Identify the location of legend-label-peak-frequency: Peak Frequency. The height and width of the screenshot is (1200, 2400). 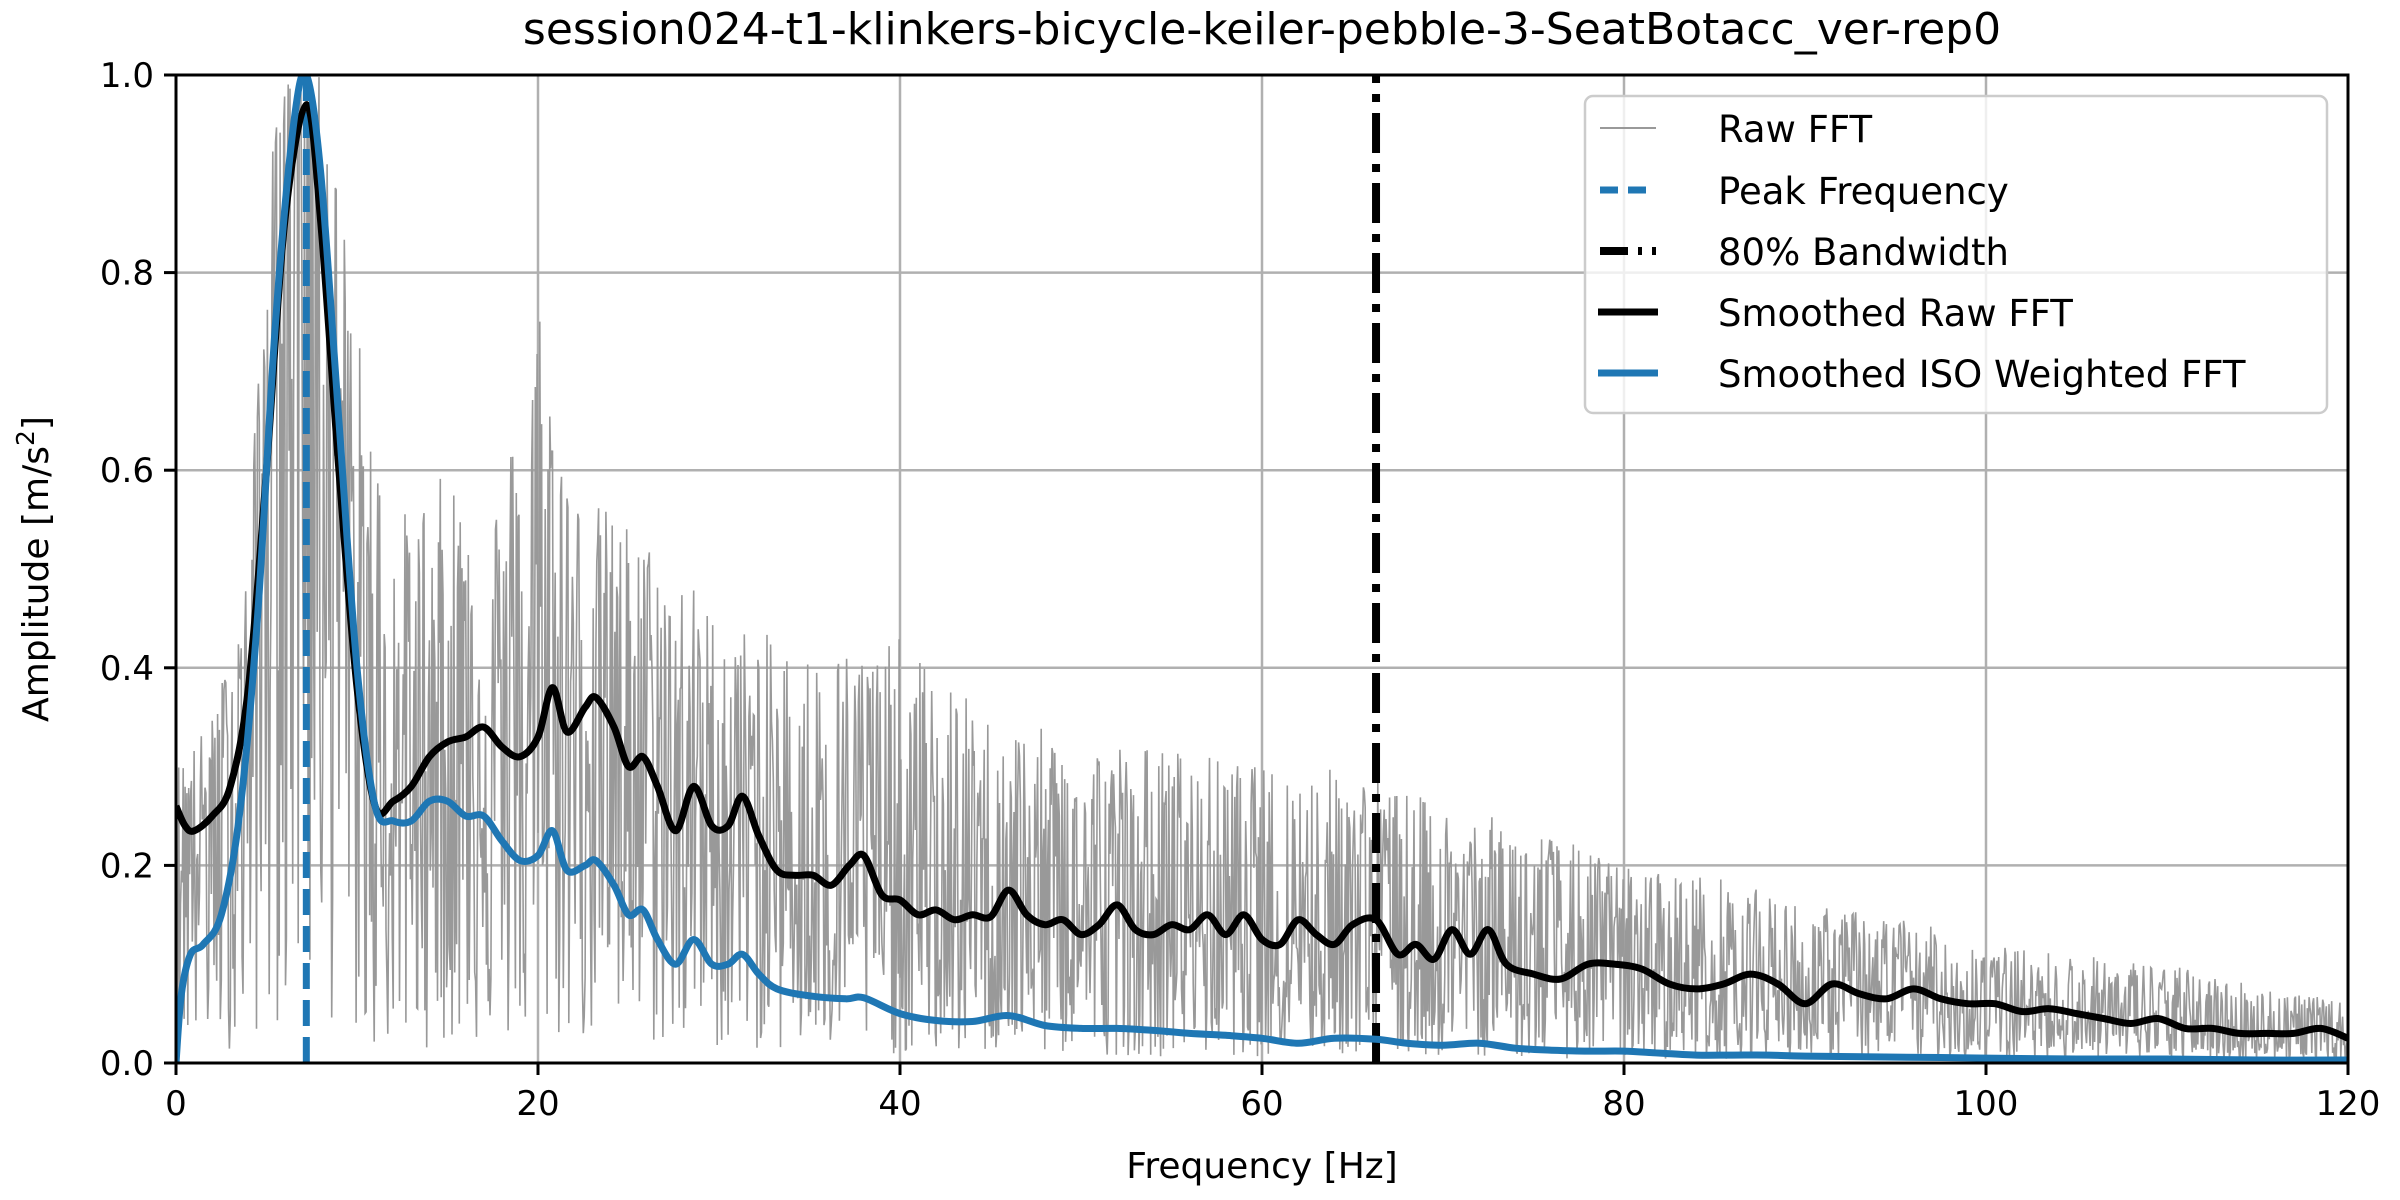
(1863, 191).